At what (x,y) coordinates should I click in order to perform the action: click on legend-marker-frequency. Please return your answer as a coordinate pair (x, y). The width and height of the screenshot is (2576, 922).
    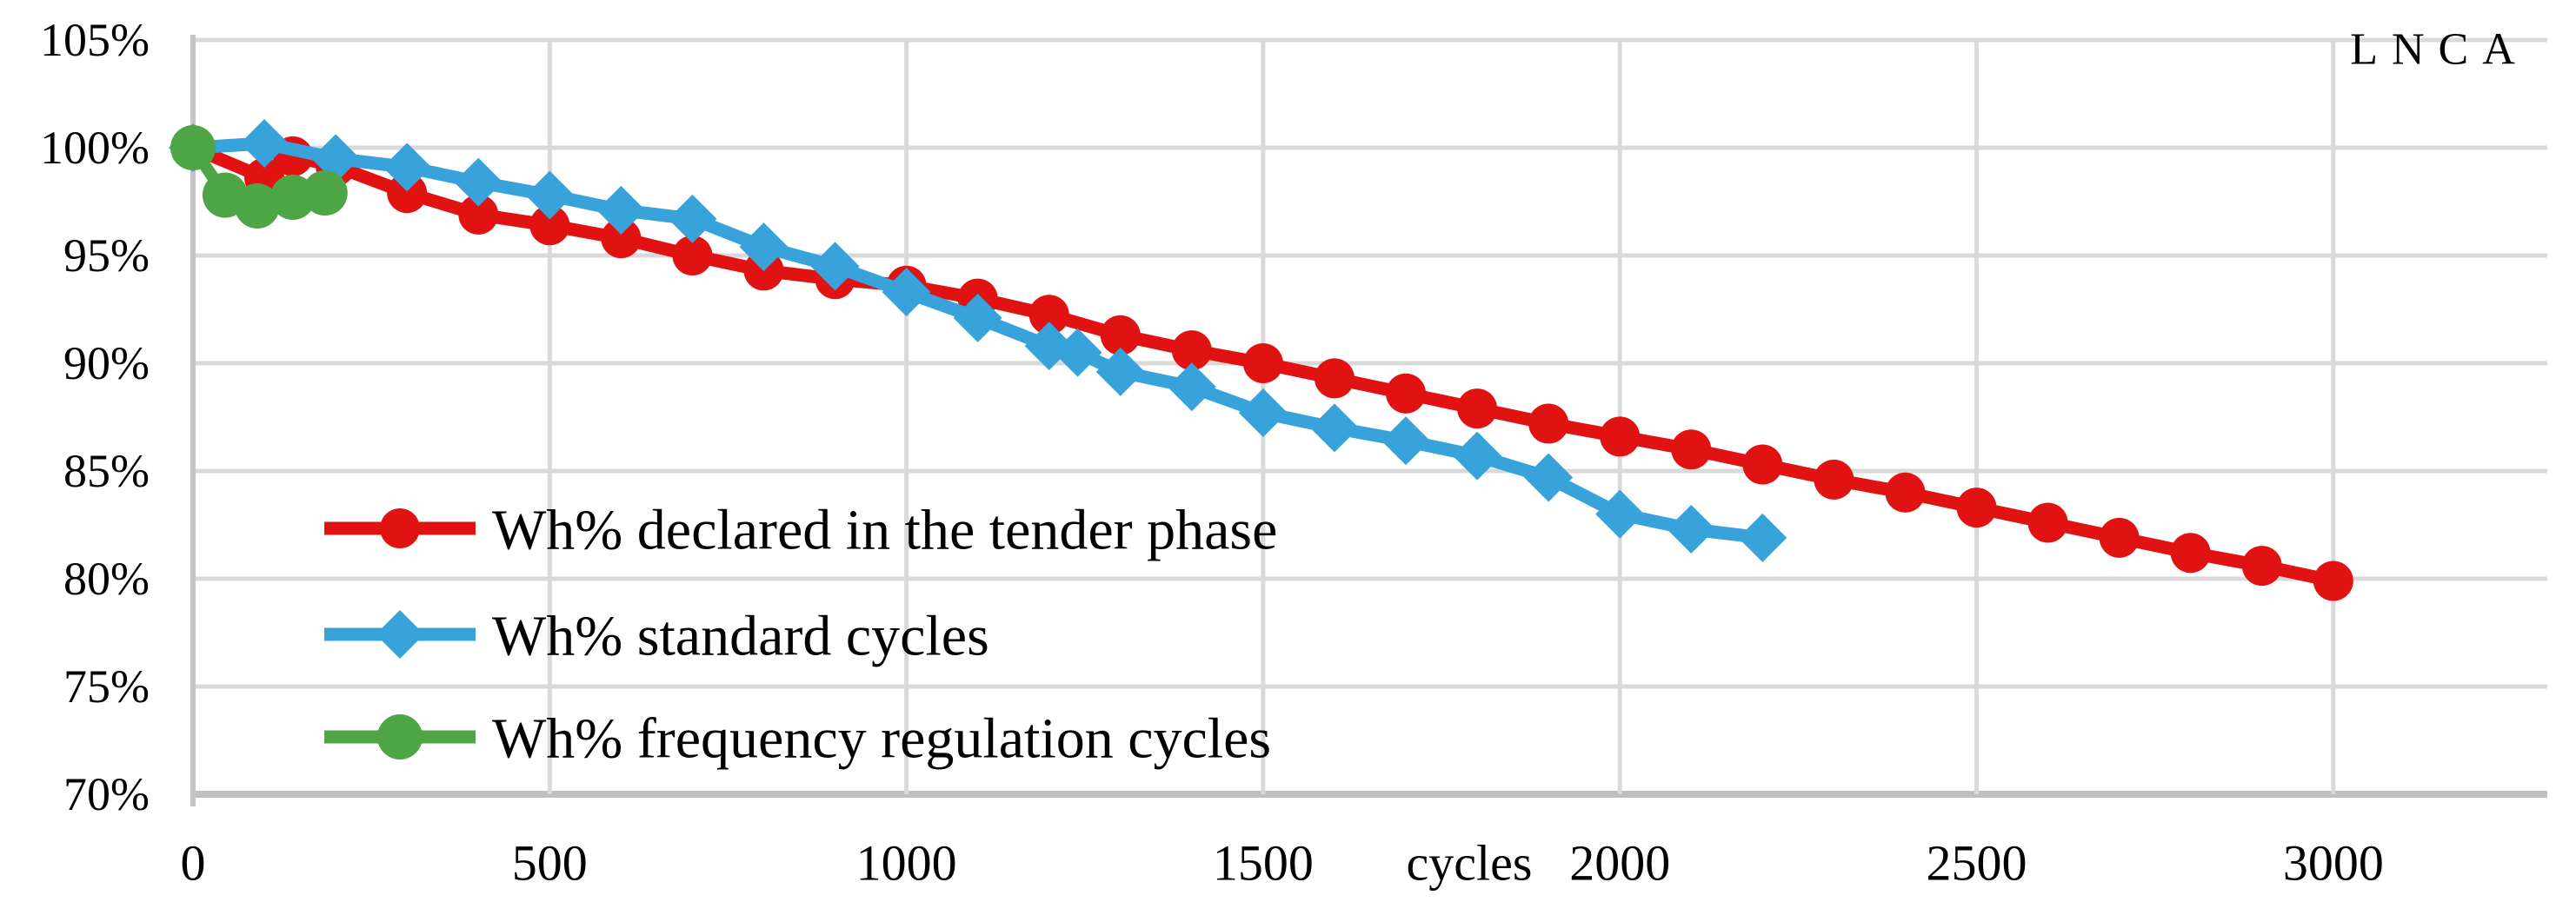
    Looking at the image, I should click on (400, 737).